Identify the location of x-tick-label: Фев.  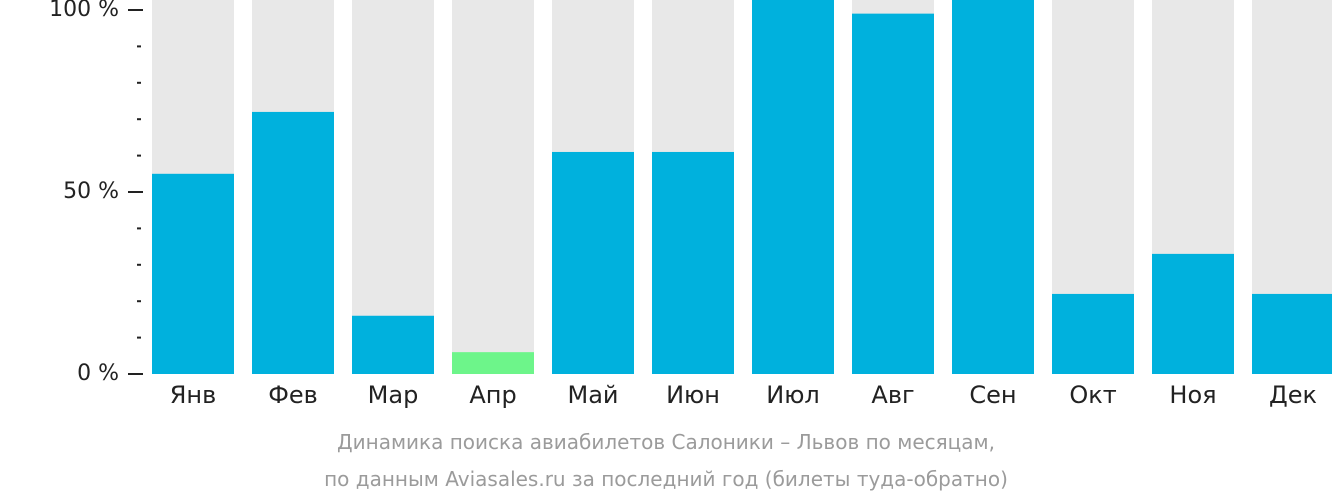
(293, 395).